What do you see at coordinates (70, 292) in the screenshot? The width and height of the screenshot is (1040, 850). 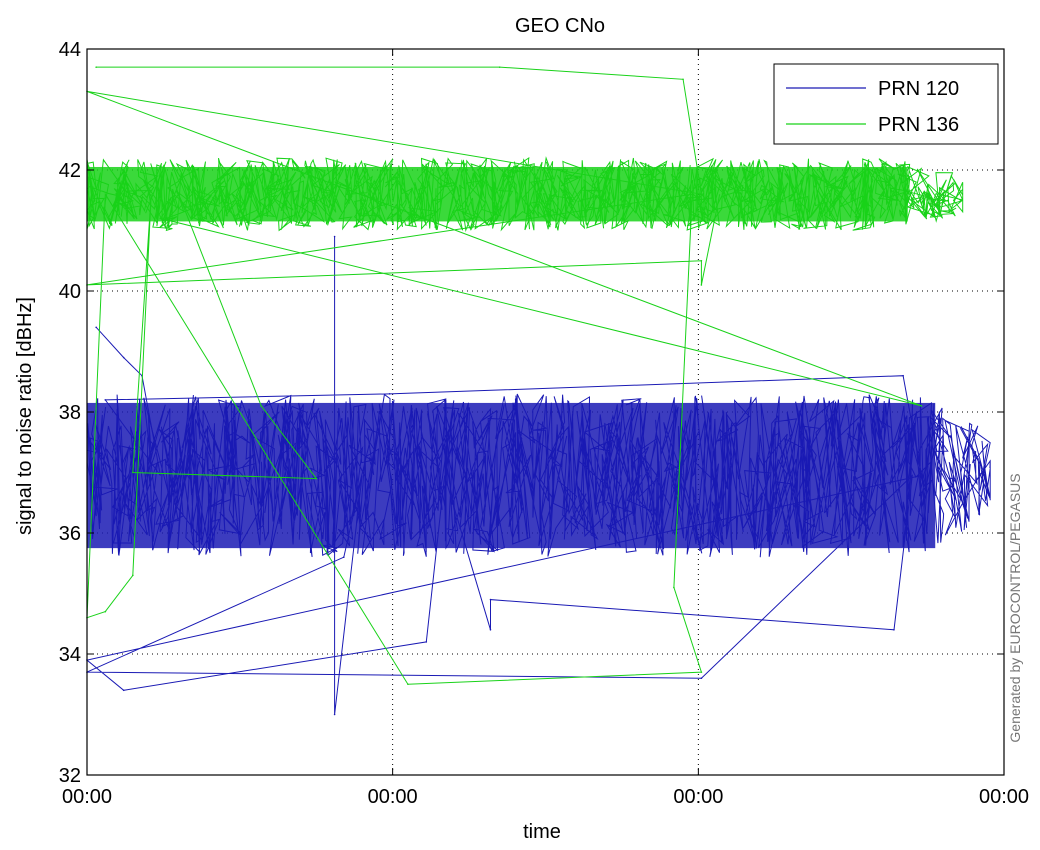 I see `y-tick-label: 40` at bounding box center [70, 292].